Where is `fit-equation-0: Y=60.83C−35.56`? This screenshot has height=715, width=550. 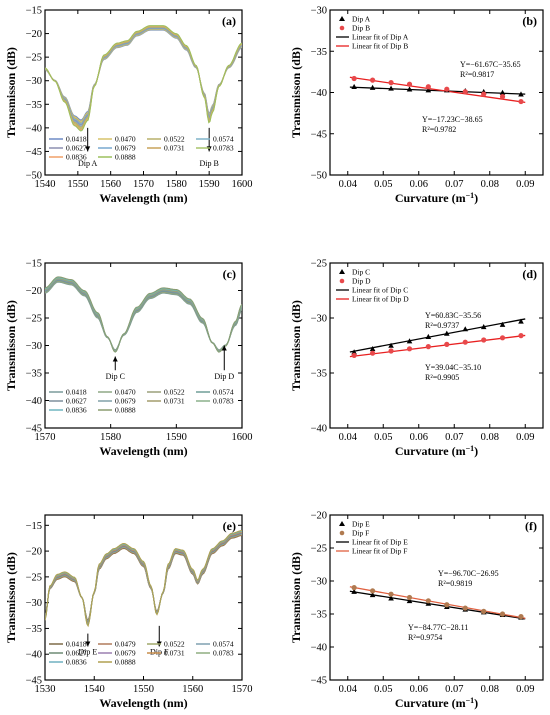
fit-equation-0: Y=60.83C−35.56 is located at coordinates (453, 315).